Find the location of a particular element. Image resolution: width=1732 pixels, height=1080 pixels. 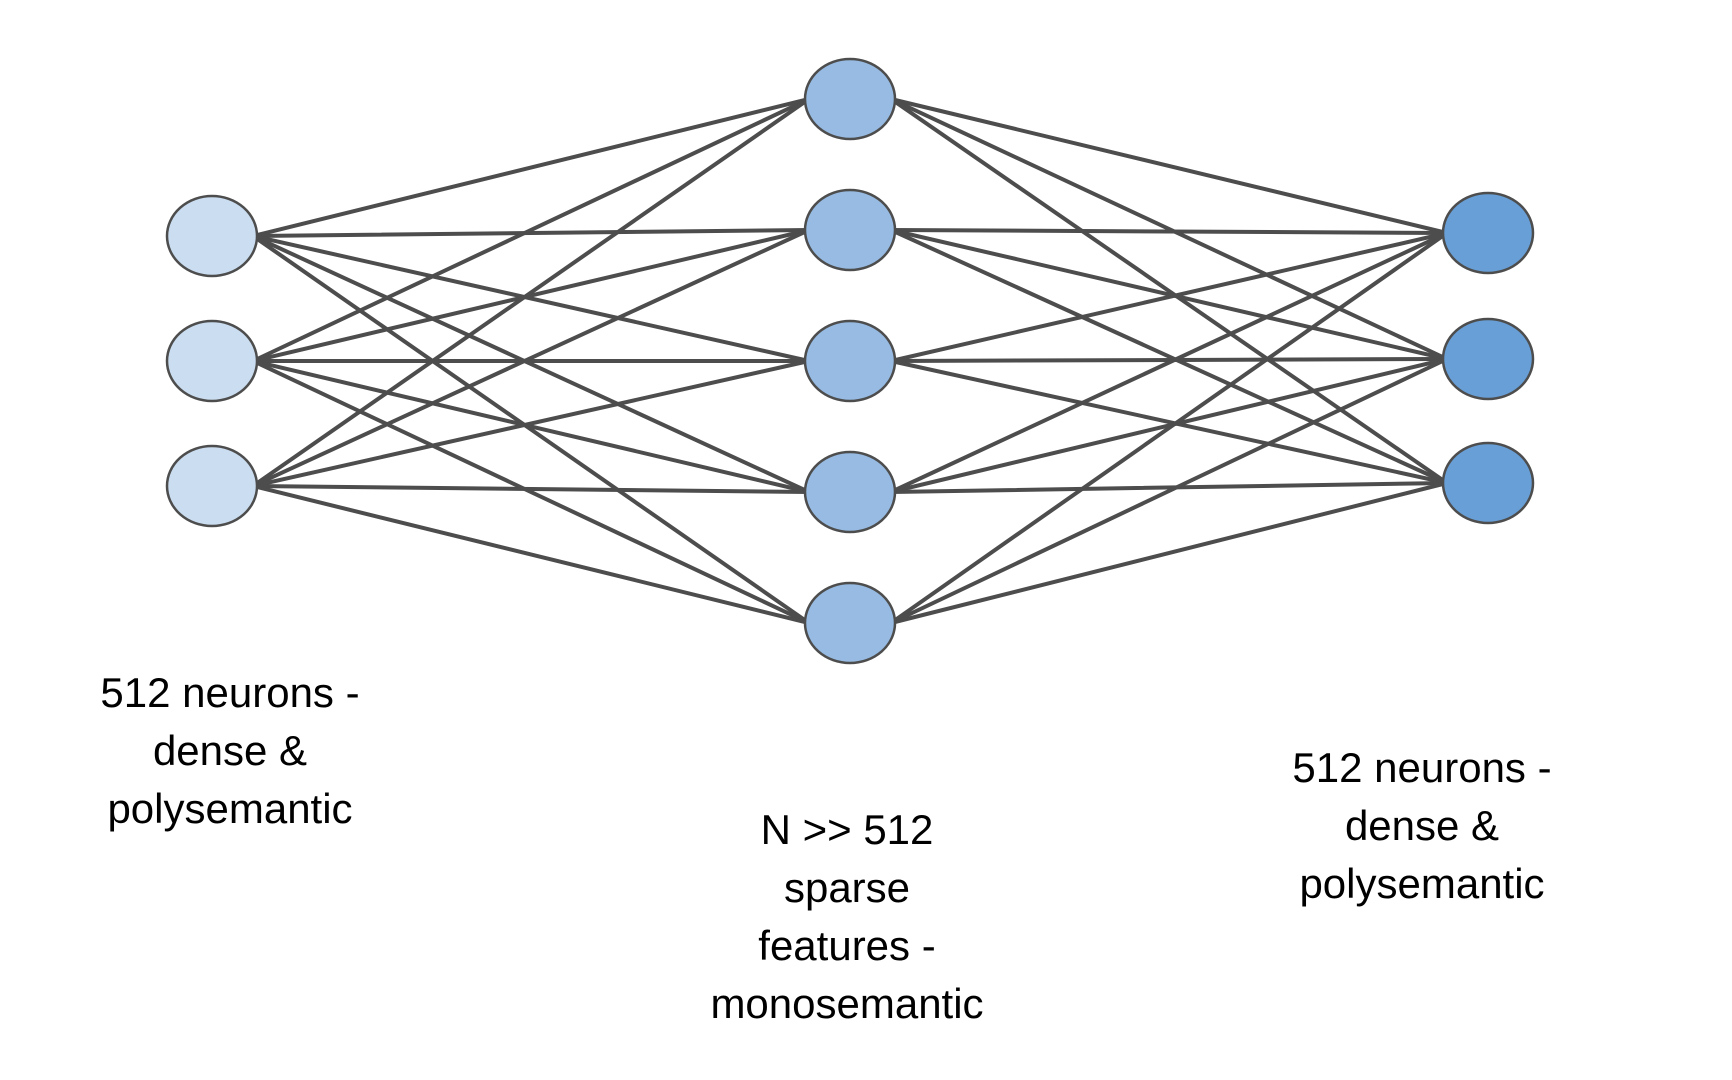

hidden-caption-line-4: monosemantic is located at coordinates (847, 1003).